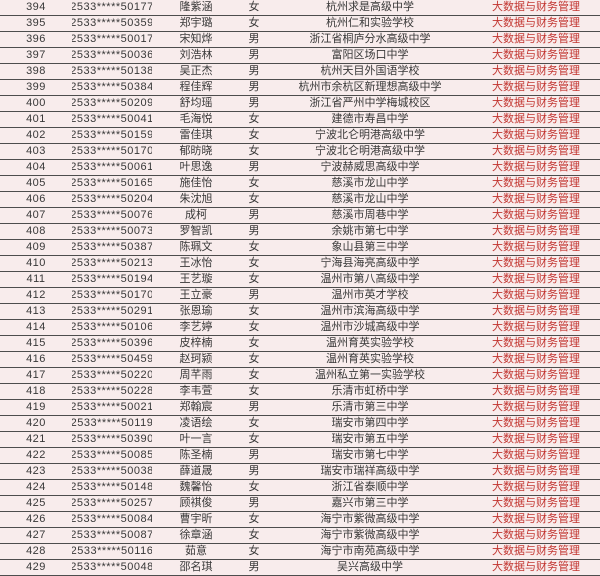  What do you see at coordinates (112, 119) in the screenshot?
I see `candidate-id-cell: 2533*****50041` at bounding box center [112, 119].